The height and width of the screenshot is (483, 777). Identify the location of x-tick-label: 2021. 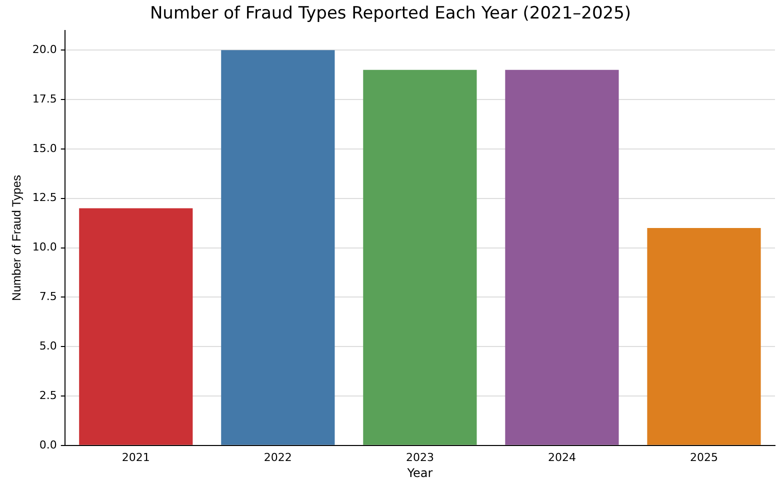
(136, 457).